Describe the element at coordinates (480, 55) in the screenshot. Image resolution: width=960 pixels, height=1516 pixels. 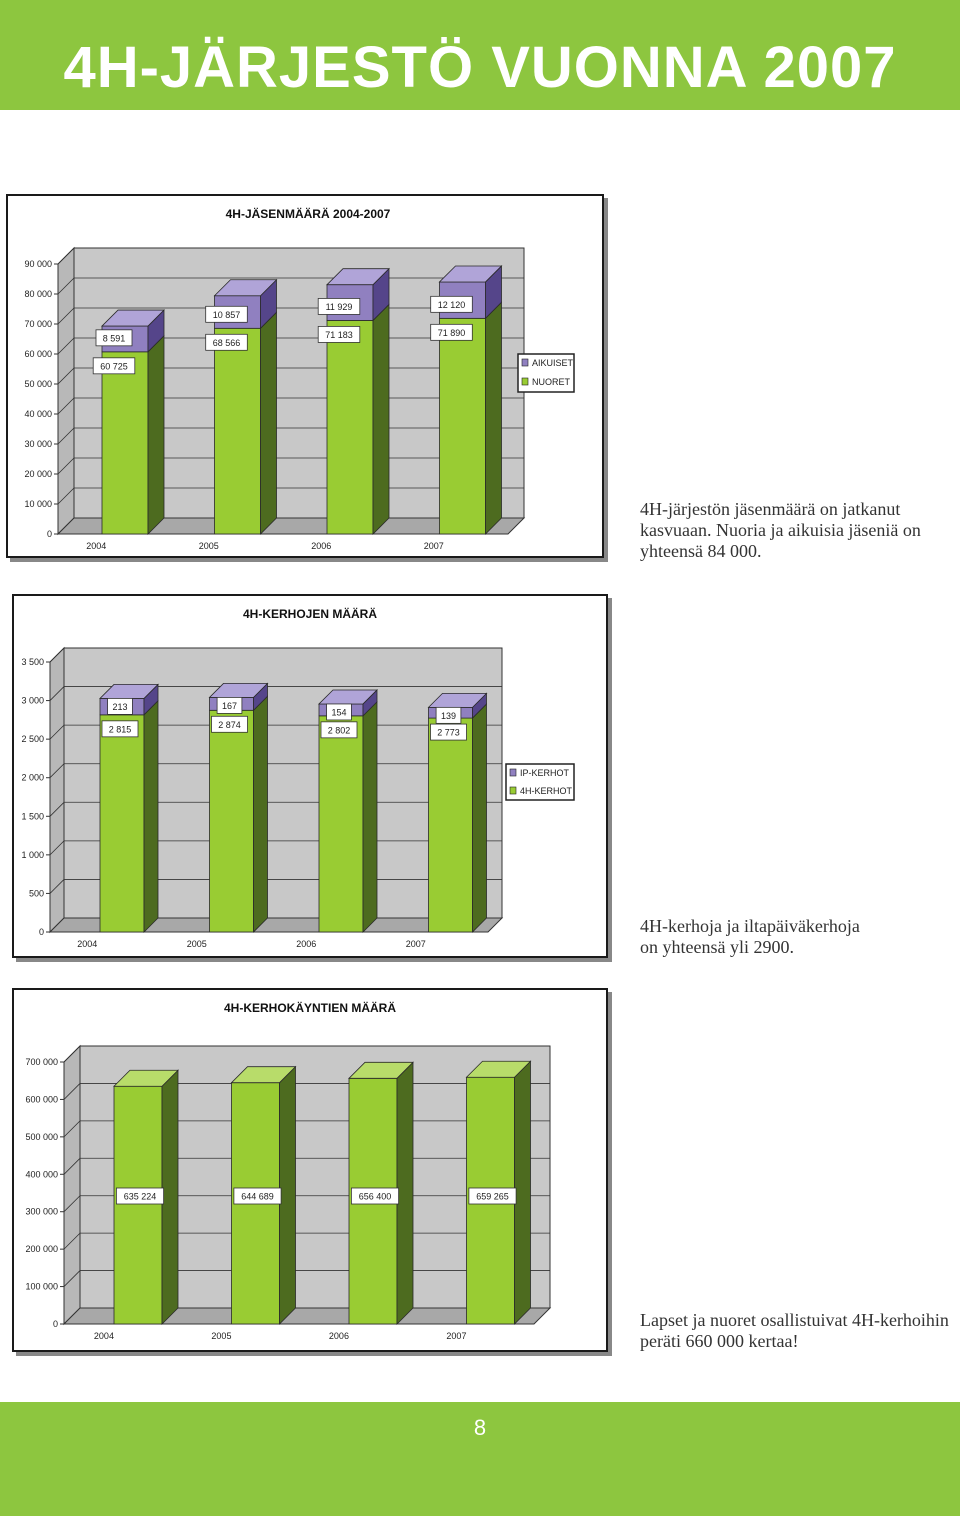
I see `header-band` at that location.